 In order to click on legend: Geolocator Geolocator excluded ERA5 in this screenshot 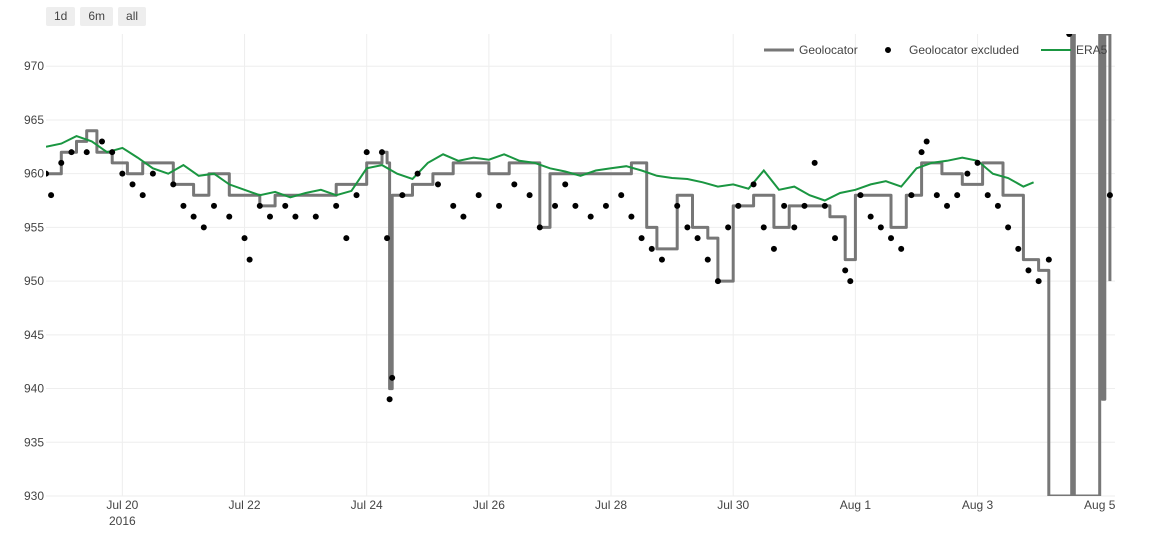, I will do `click(936, 50)`.